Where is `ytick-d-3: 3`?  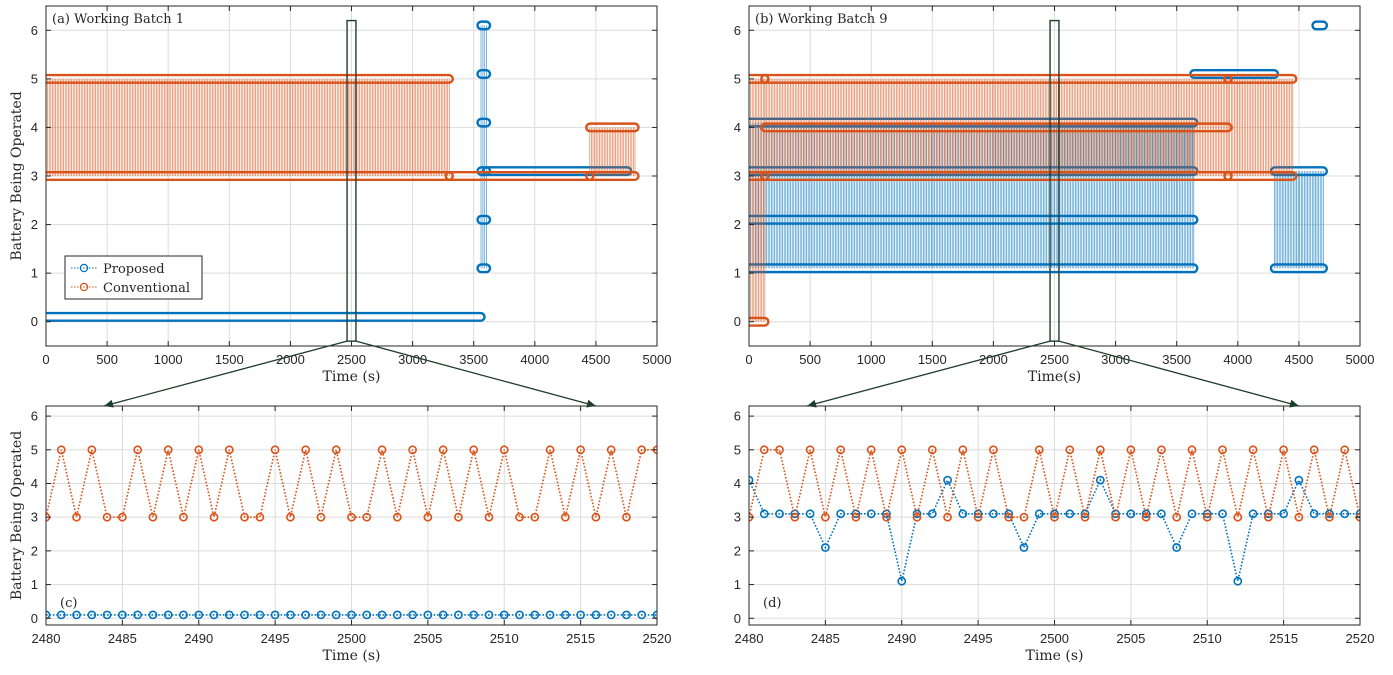 ytick-d-3: 3 is located at coordinates (737, 517).